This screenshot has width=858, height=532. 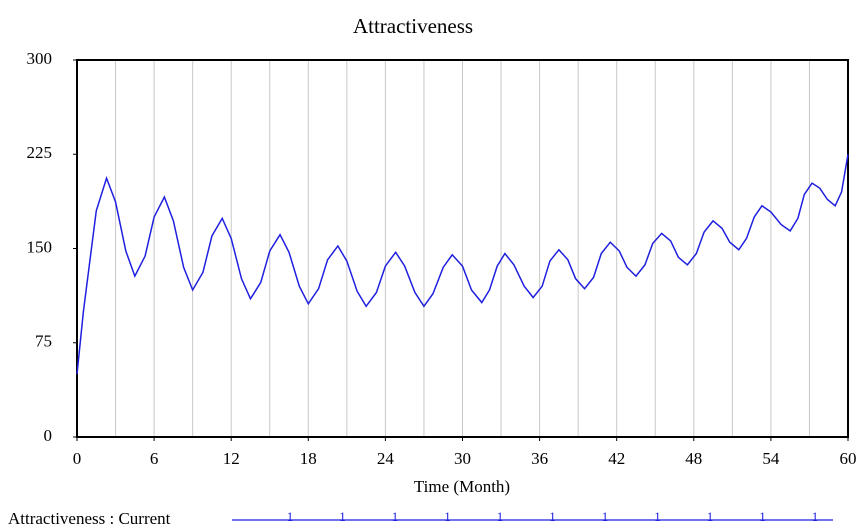 I want to click on y-tick-label: 0, so click(x=48, y=435).